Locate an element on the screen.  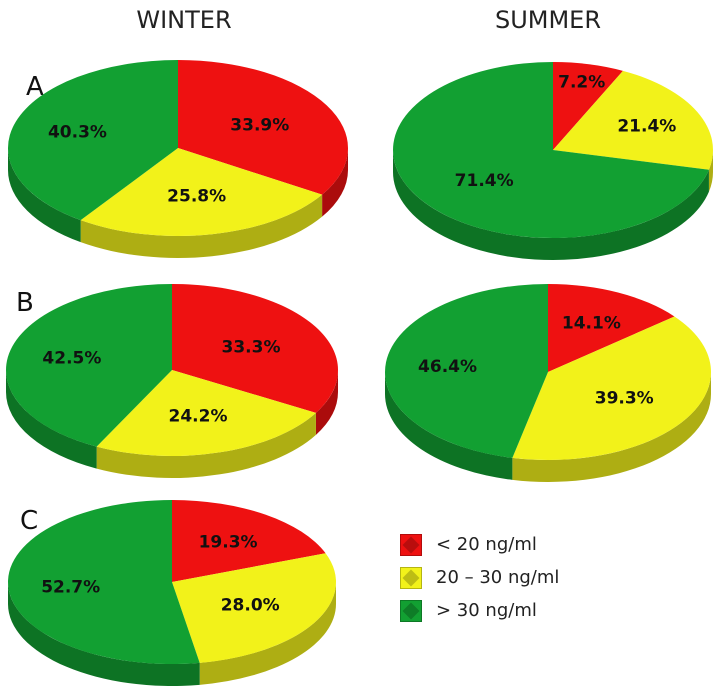
row-label-b: B is located at coordinates (25, 303).